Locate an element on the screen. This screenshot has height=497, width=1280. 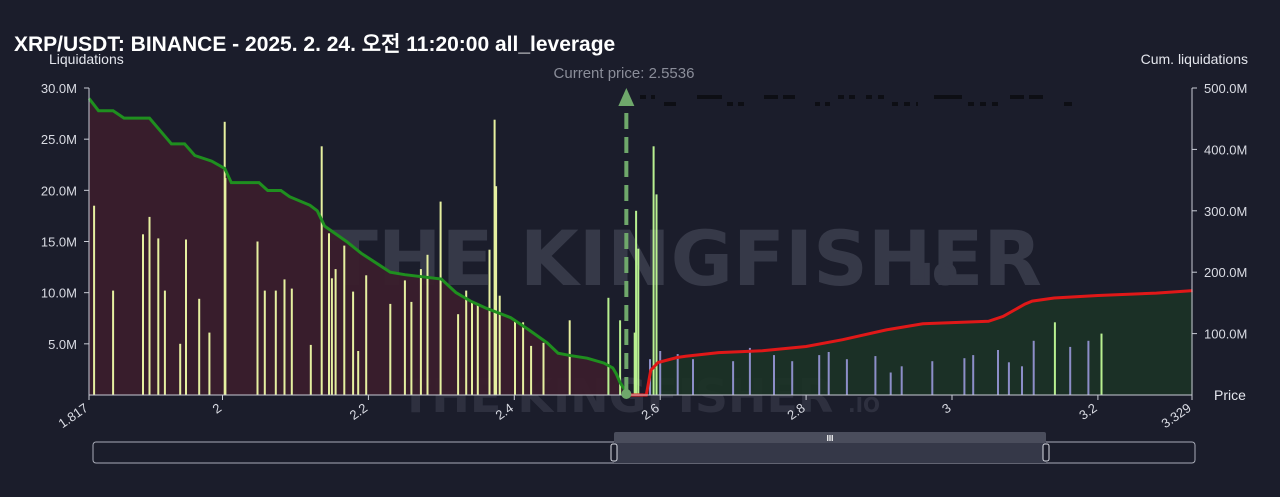
current-price-marker: Current price: 2.5536 is located at coordinates (624, 232).